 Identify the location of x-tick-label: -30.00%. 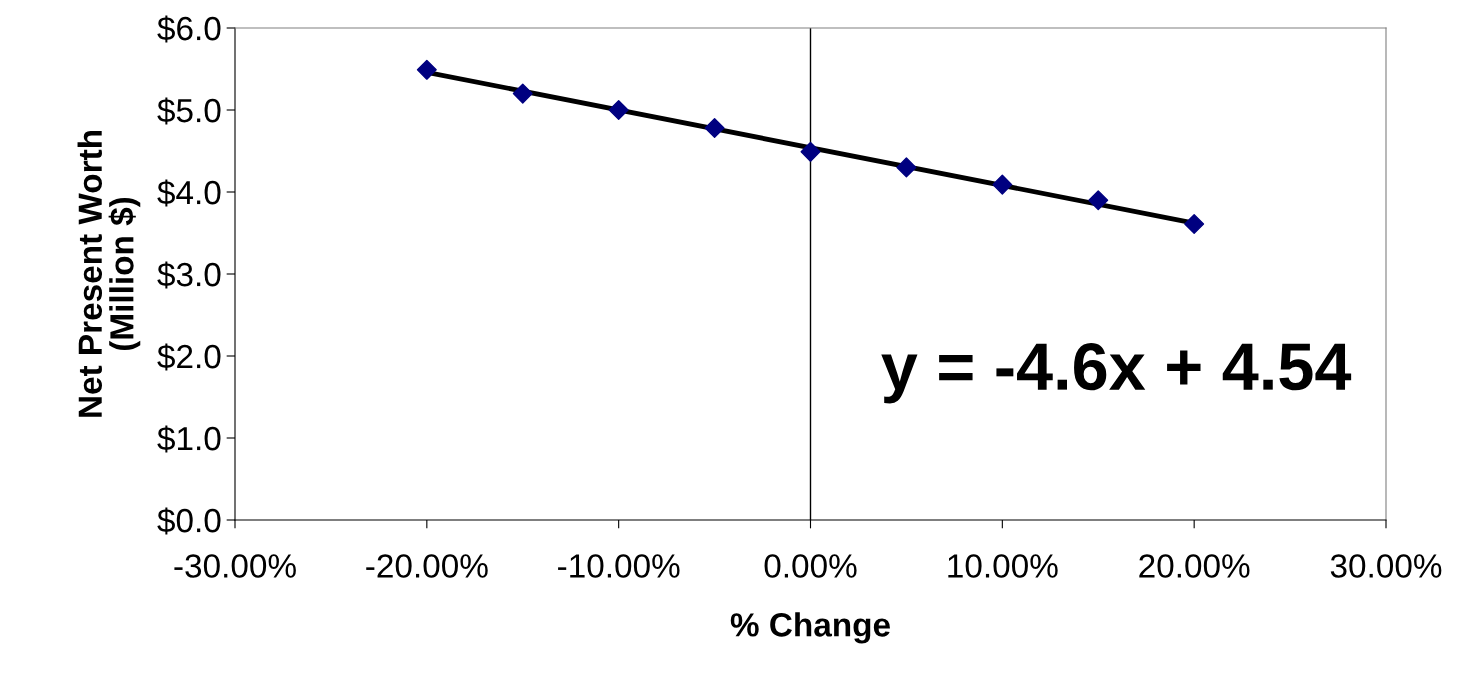
(235, 566).